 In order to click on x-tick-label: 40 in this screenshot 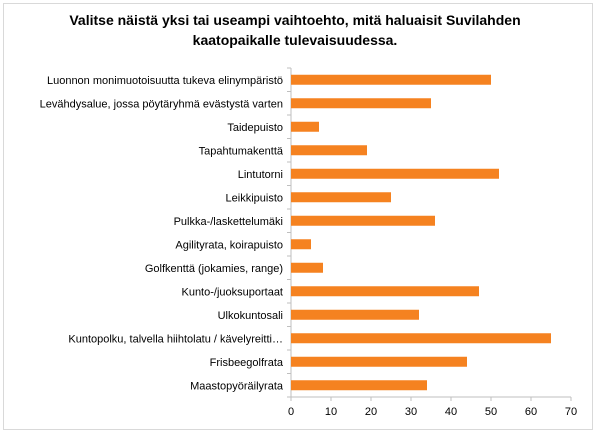, I will do `click(451, 412)`.